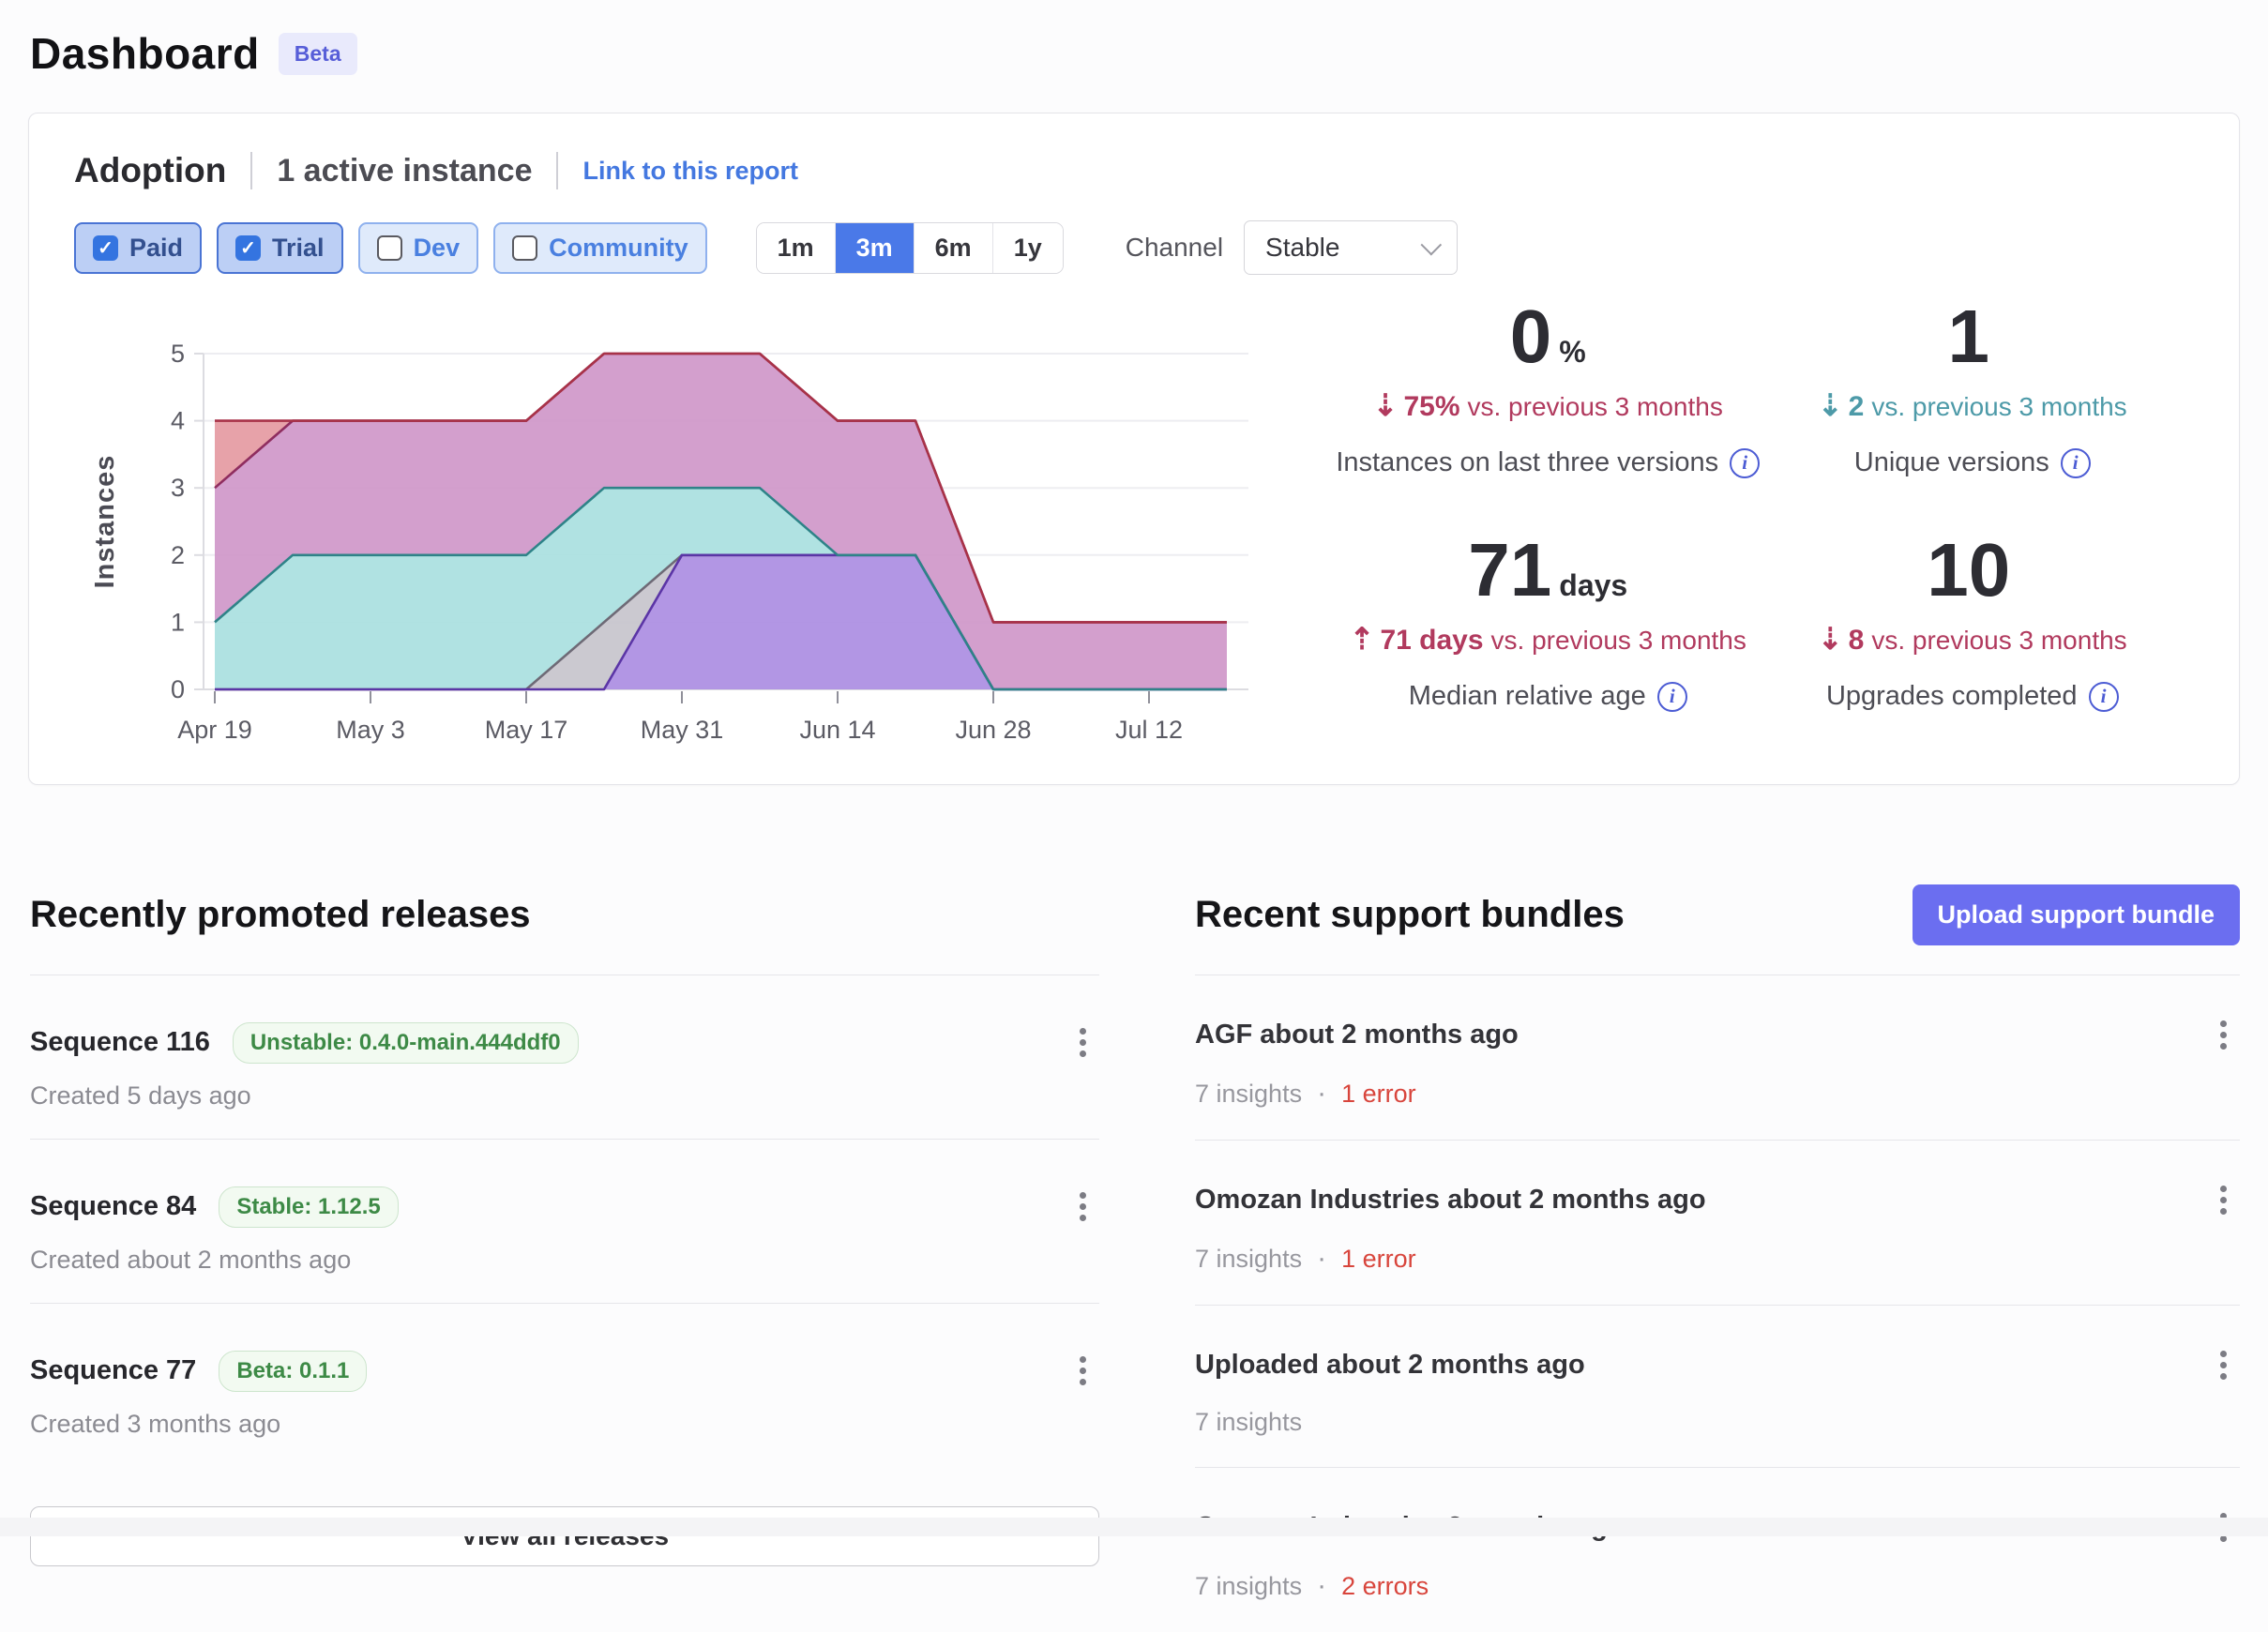 This screenshot has width=2268, height=1632. What do you see at coordinates (1856, 406) in the screenshot?
I see `stat-delta-value: 2` at bounding box center [1856, 406].